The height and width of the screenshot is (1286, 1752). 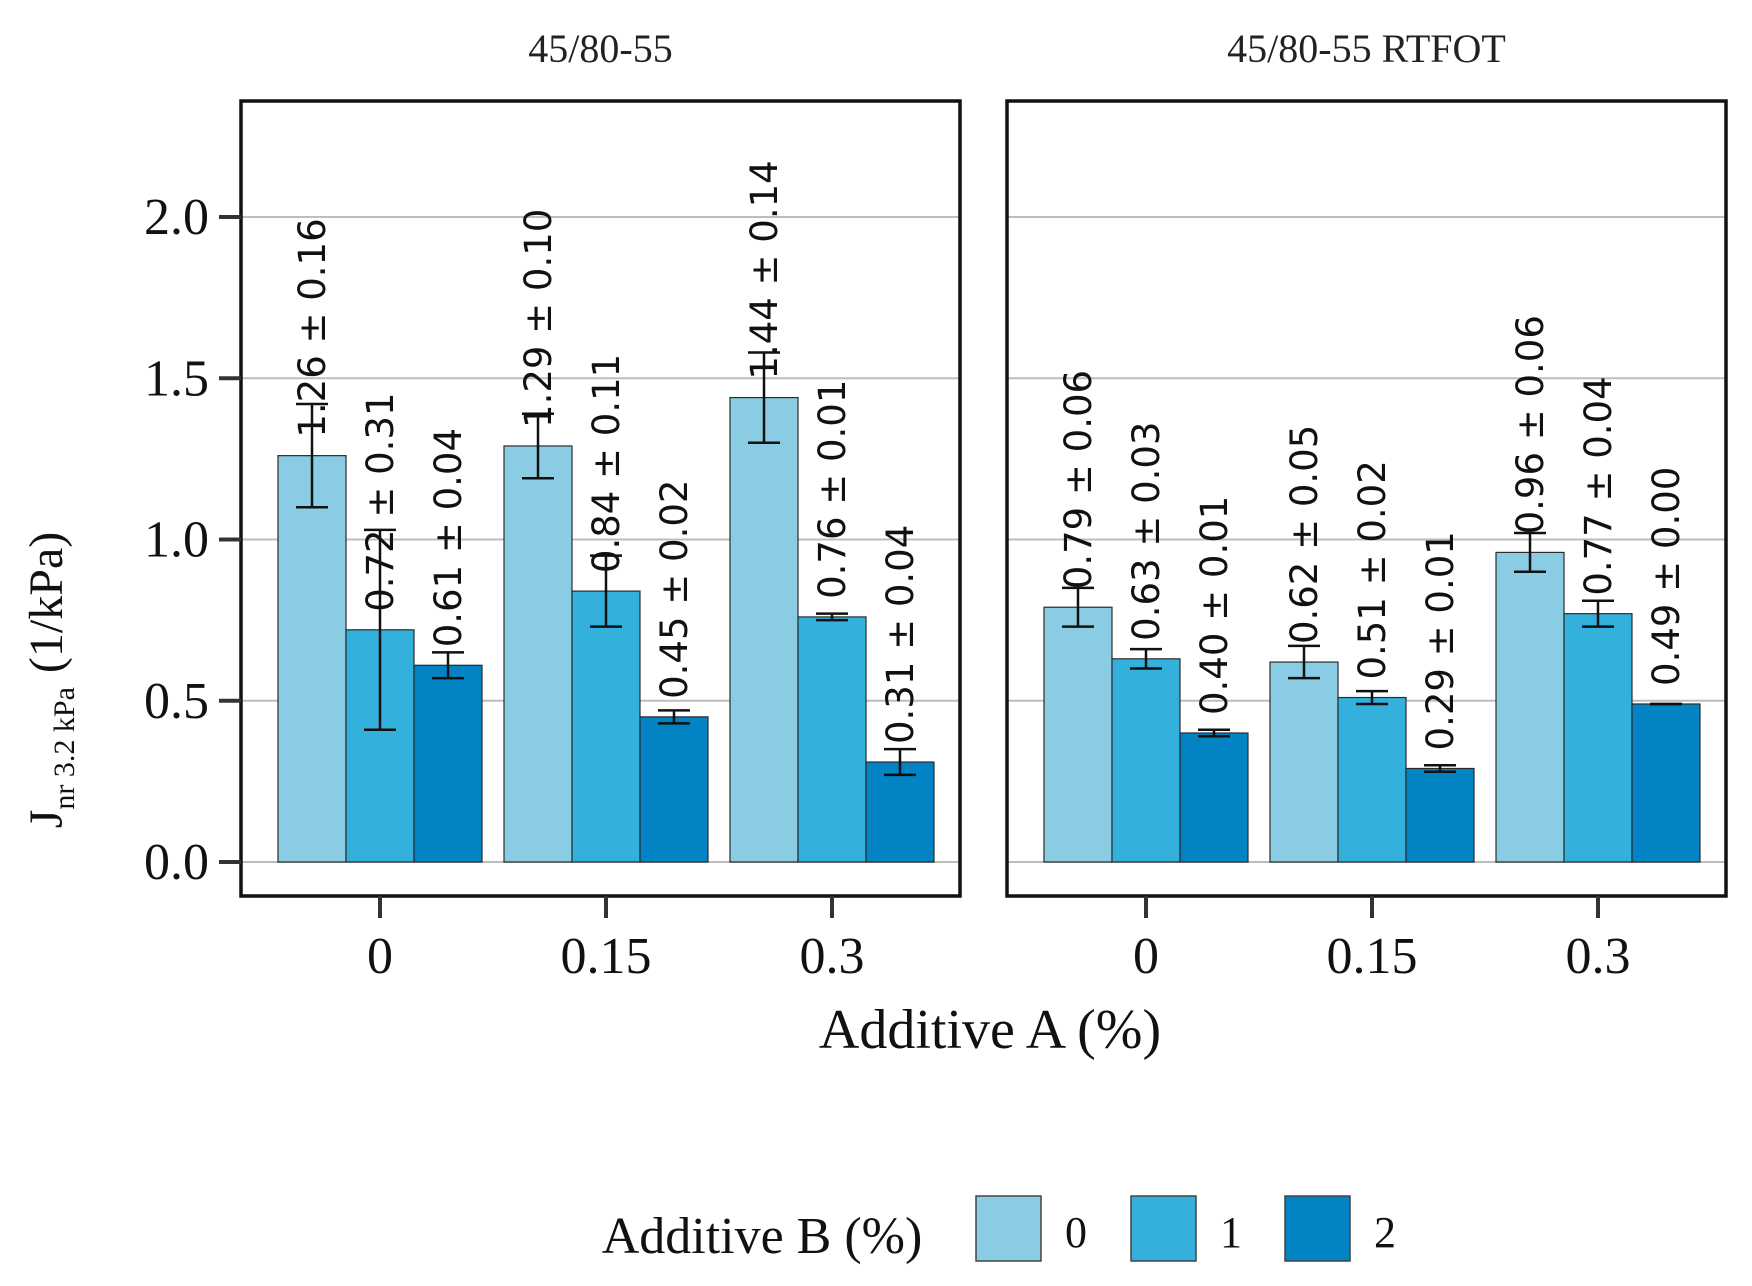 What do you see at coordinates (1078, 479) in the screenshot?
I see `data-label: 0.79 ± 0.06` at bounding box center [1078, 479].